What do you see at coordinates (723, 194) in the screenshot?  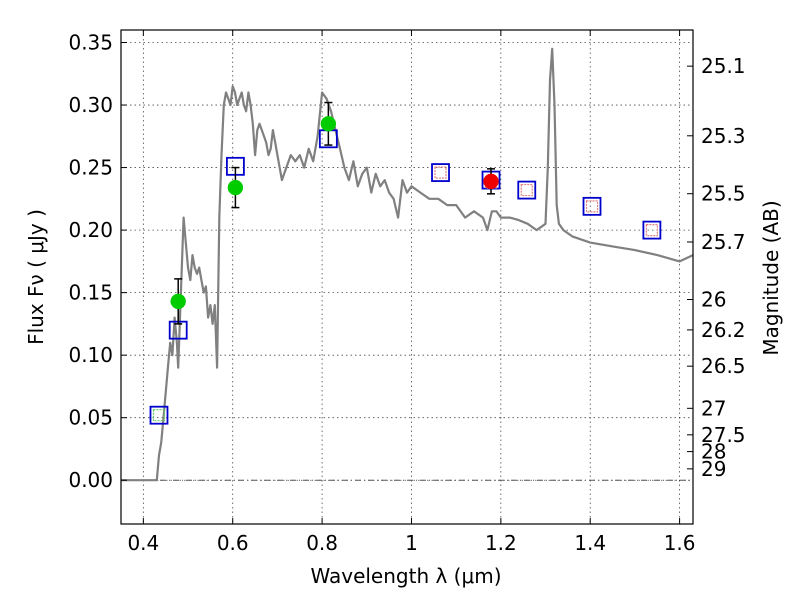 I see `right-tick-label: 25.5` at bounding box center [723, 194].